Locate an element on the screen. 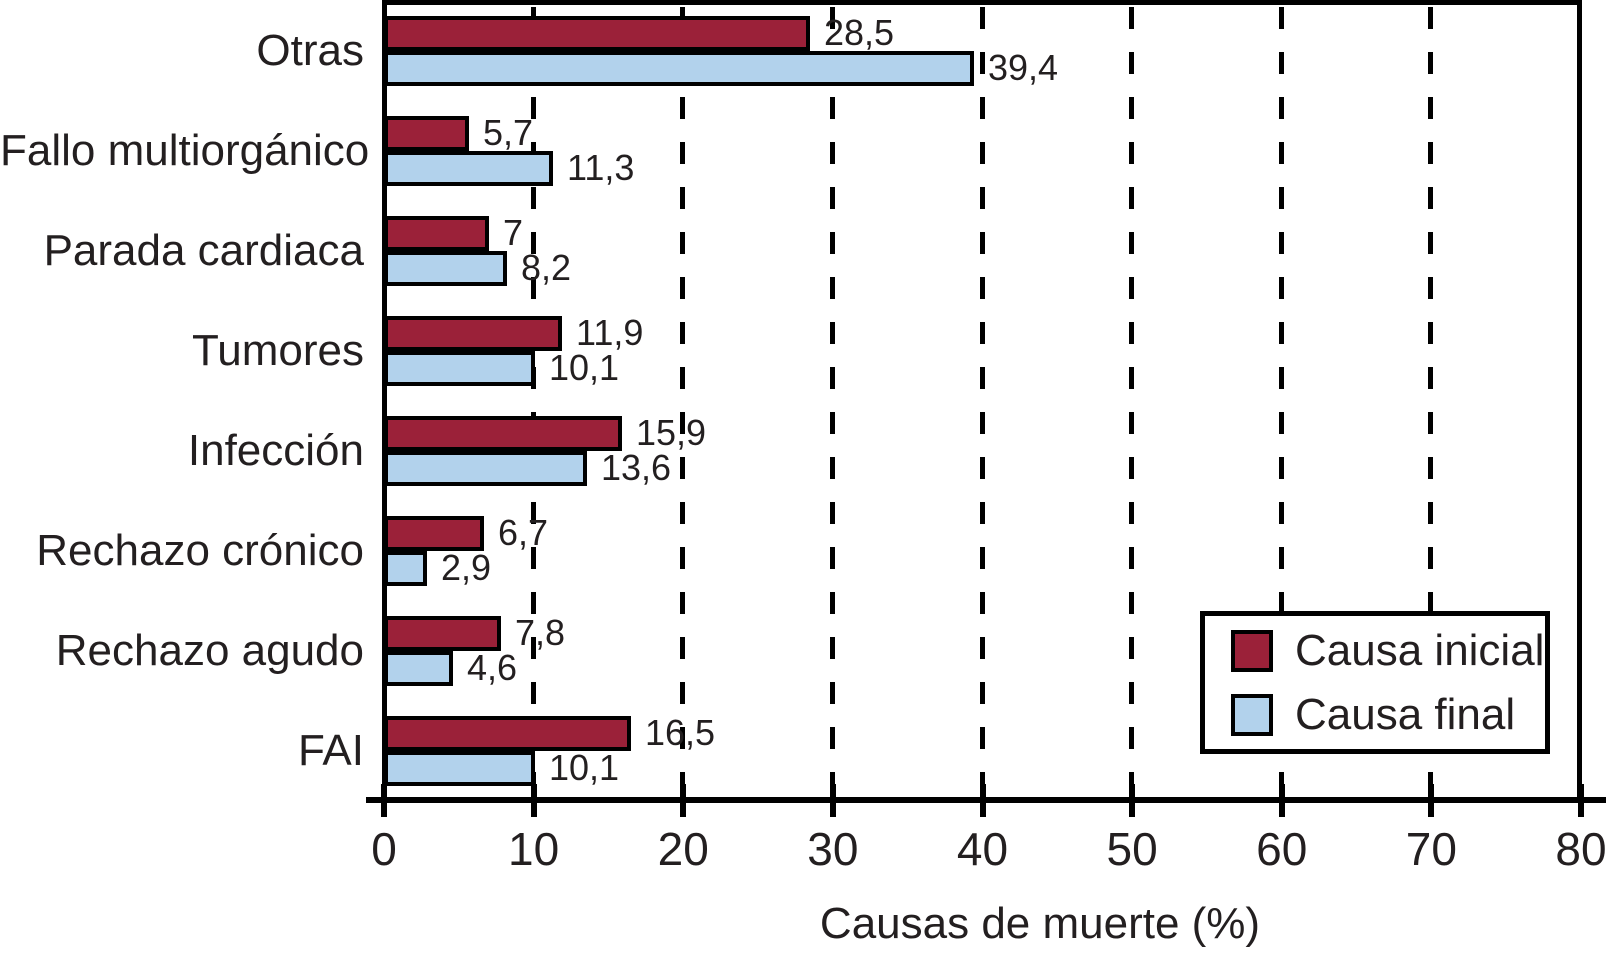 This screenshot has height=962, width=1606. bar-value-label: 11,9 is located at coordinates (610, 332).